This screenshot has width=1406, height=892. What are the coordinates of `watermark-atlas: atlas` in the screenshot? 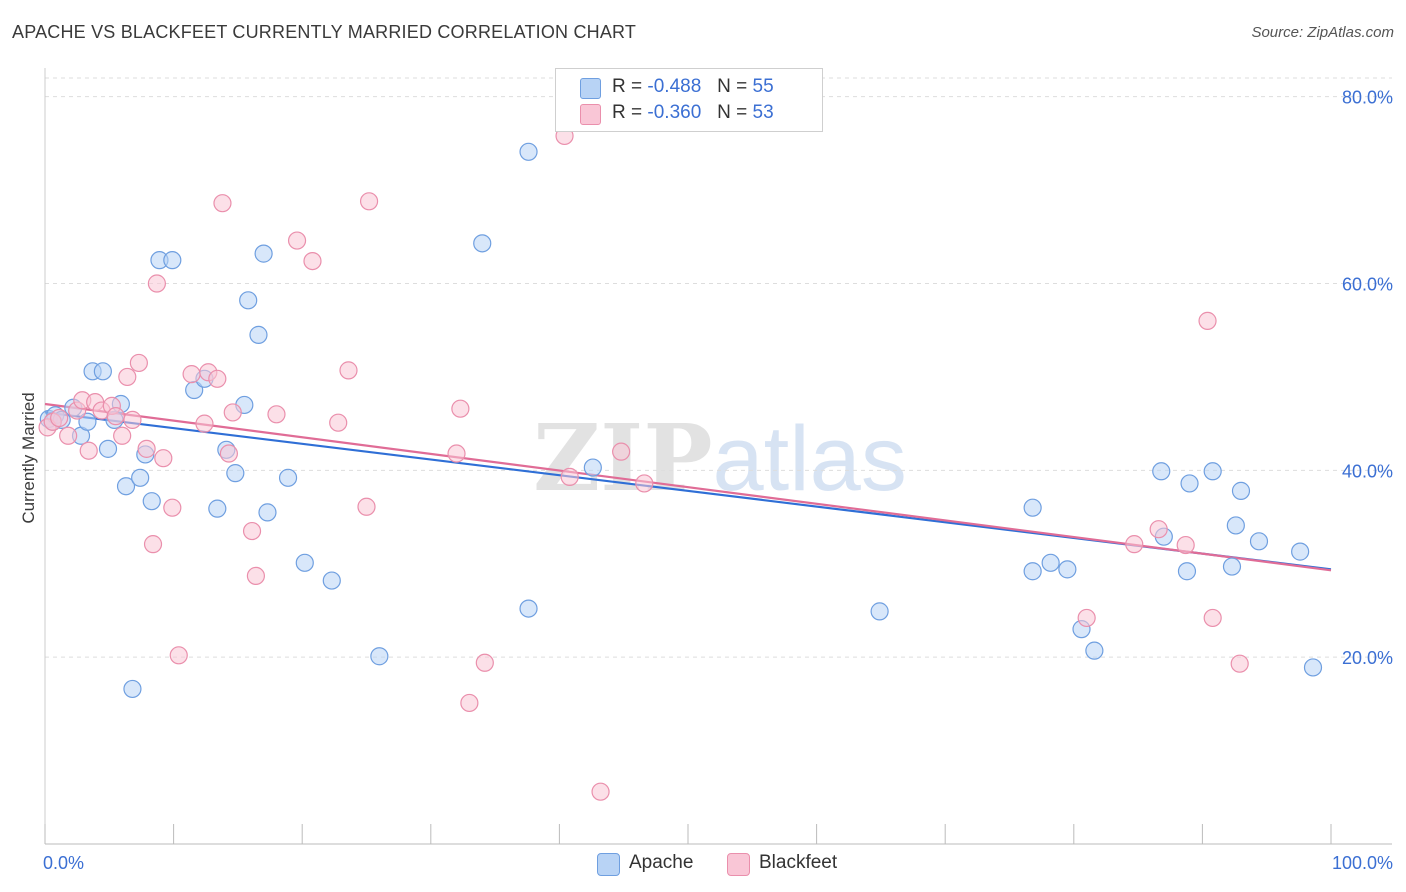 It's located at (810, 459).